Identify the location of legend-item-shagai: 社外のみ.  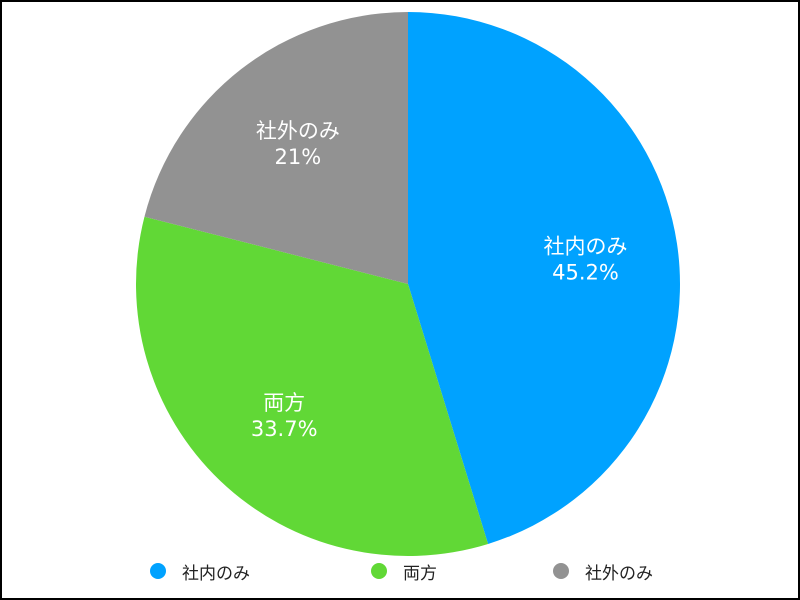
(603, 571).